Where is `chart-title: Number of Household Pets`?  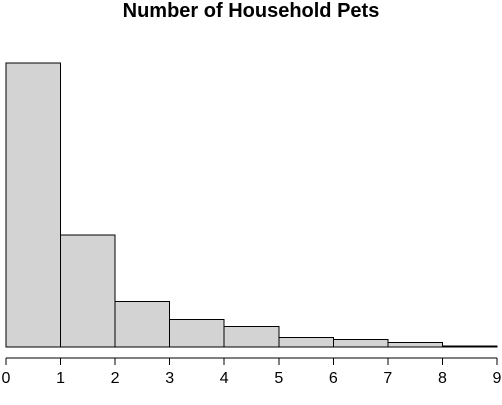
chart-title: Number of Household Pets is located at coordinates (251, 11).